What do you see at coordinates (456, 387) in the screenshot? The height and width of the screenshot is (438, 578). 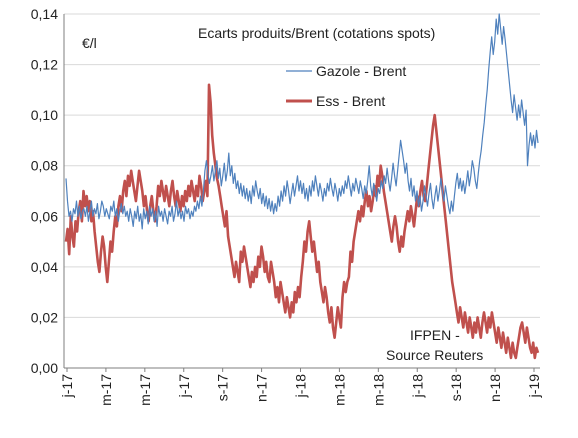 I see `x-tick-label: s-18` at bounding box center [456, 387].